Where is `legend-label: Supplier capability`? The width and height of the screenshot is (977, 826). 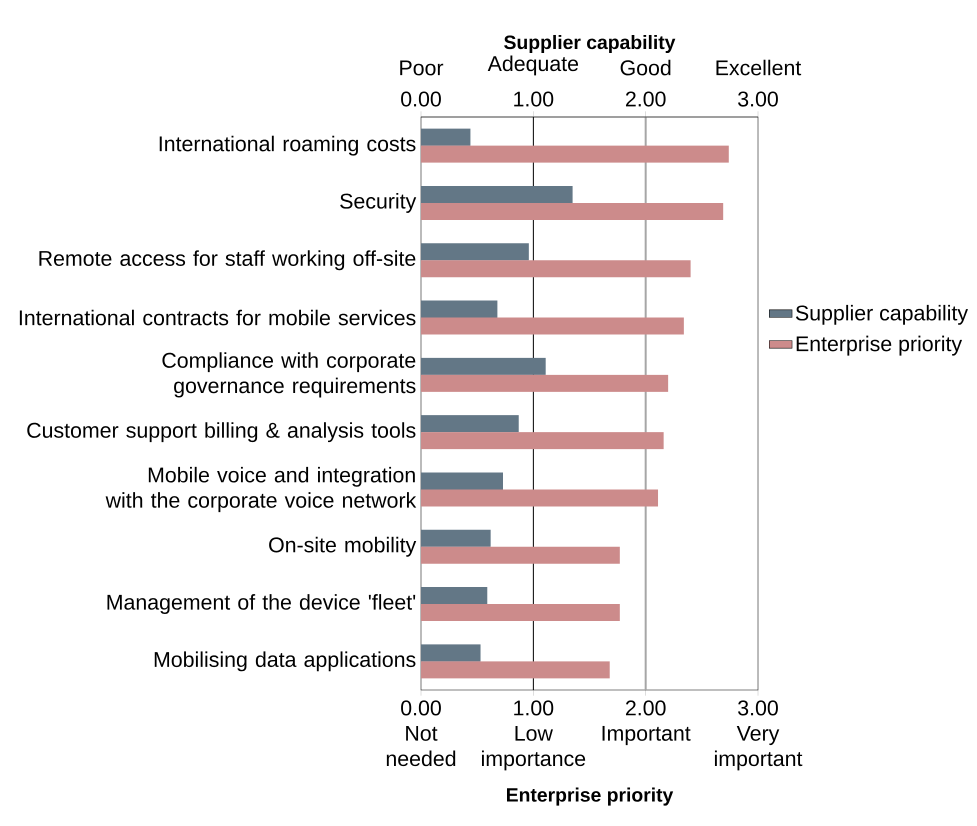
legend-label: Supplier capability is located at coordinates (882, 314).